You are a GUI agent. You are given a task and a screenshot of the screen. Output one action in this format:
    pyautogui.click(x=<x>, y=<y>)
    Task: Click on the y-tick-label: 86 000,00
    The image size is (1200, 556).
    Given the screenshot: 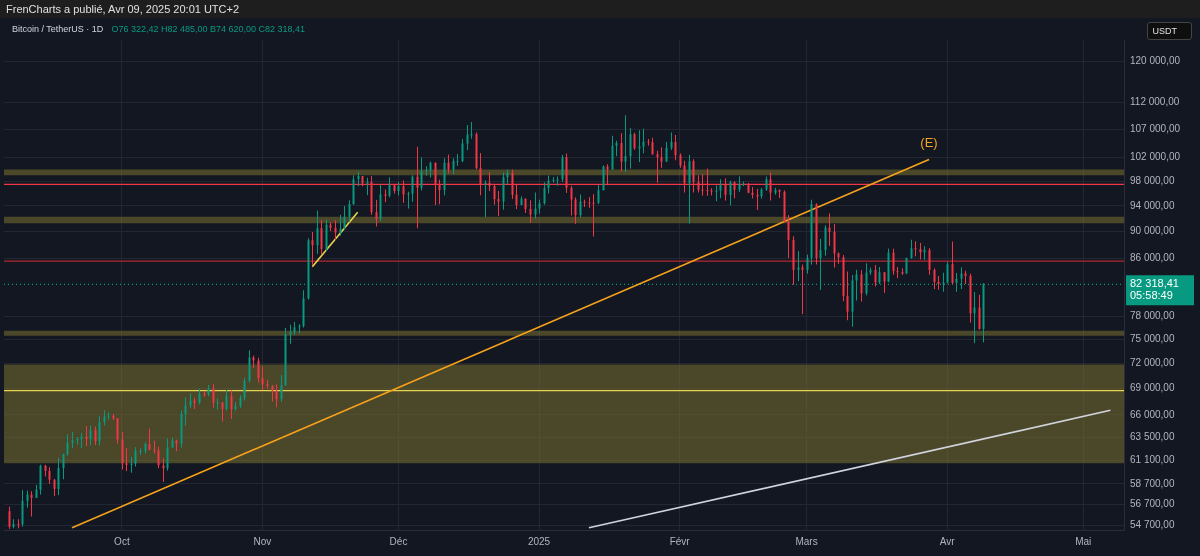 What is the action you would take?
    pyautogui.click(x=1152, y=258)
    